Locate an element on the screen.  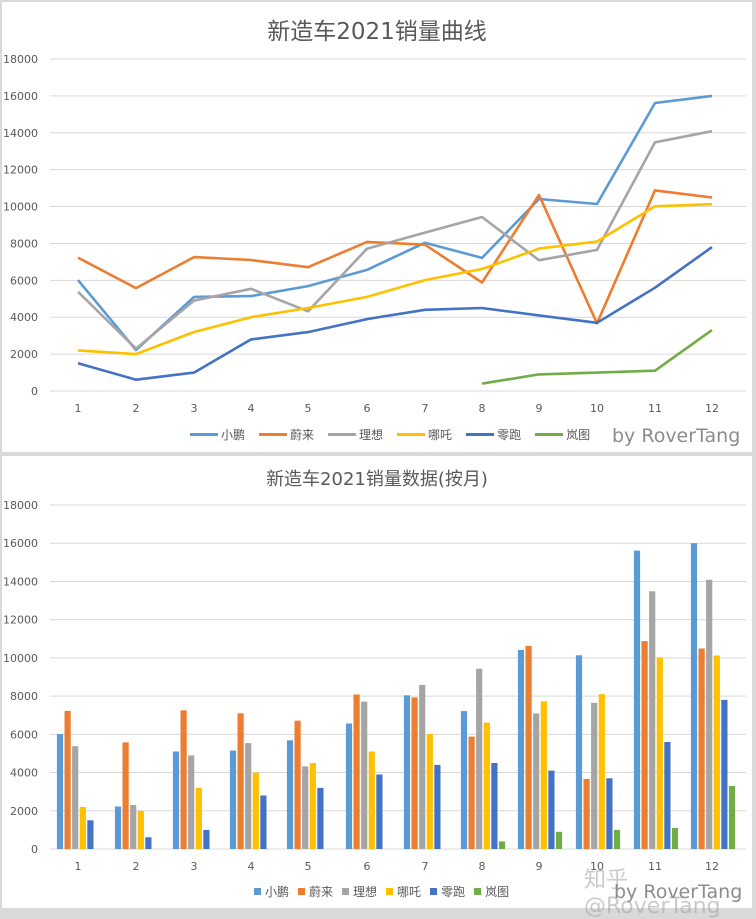
x-tick-label: 1 is located at coordinates (78, 866).